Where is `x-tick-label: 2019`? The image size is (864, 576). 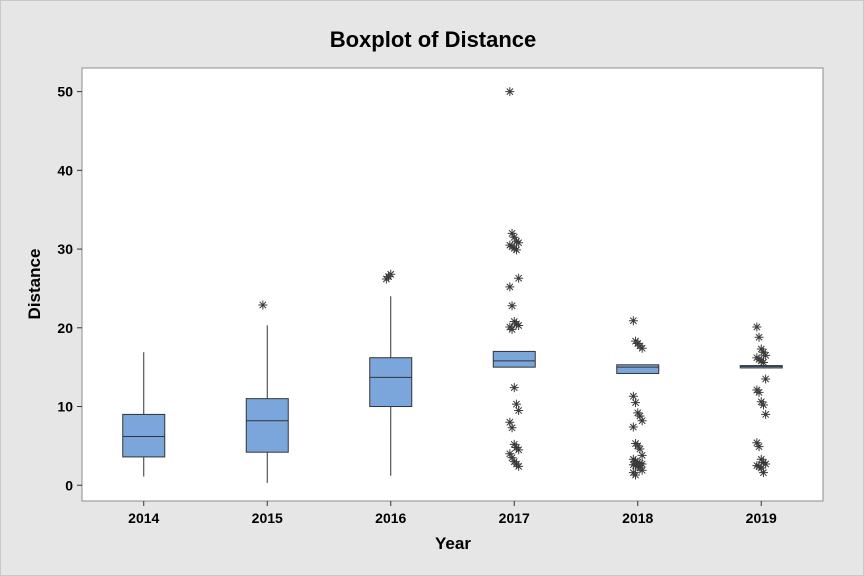 x-tick-label: 2019 is located at coordinates (761, 518).